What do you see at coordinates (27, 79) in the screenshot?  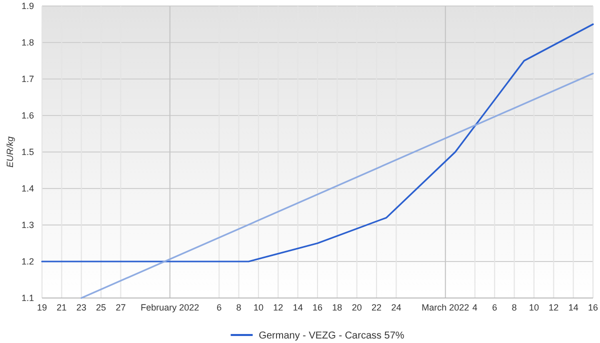 I see `y-tick-label: 1.7` at bounding box center [27, 79].